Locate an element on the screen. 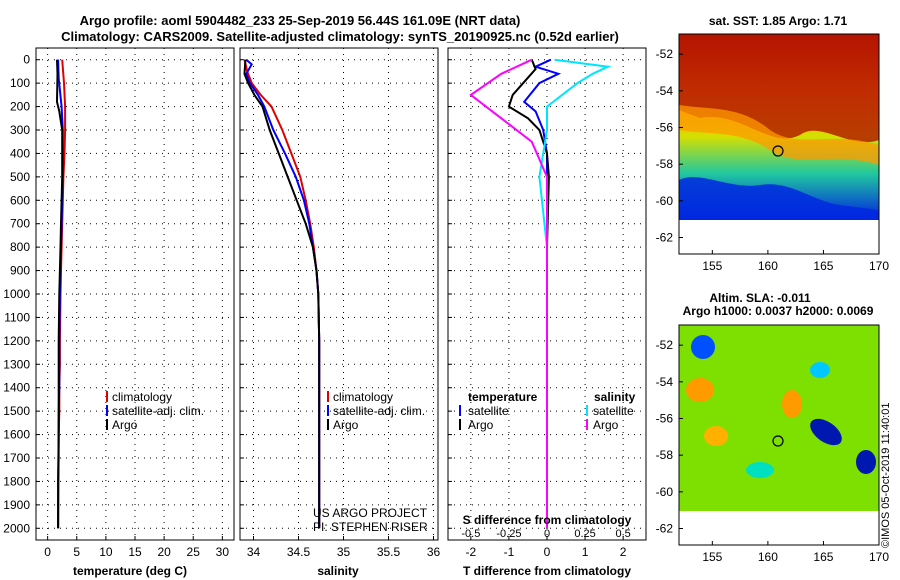 This screenshot has height=580, width=900. salinity-x-tick-label: 36 is located at coordinates (434, 552).